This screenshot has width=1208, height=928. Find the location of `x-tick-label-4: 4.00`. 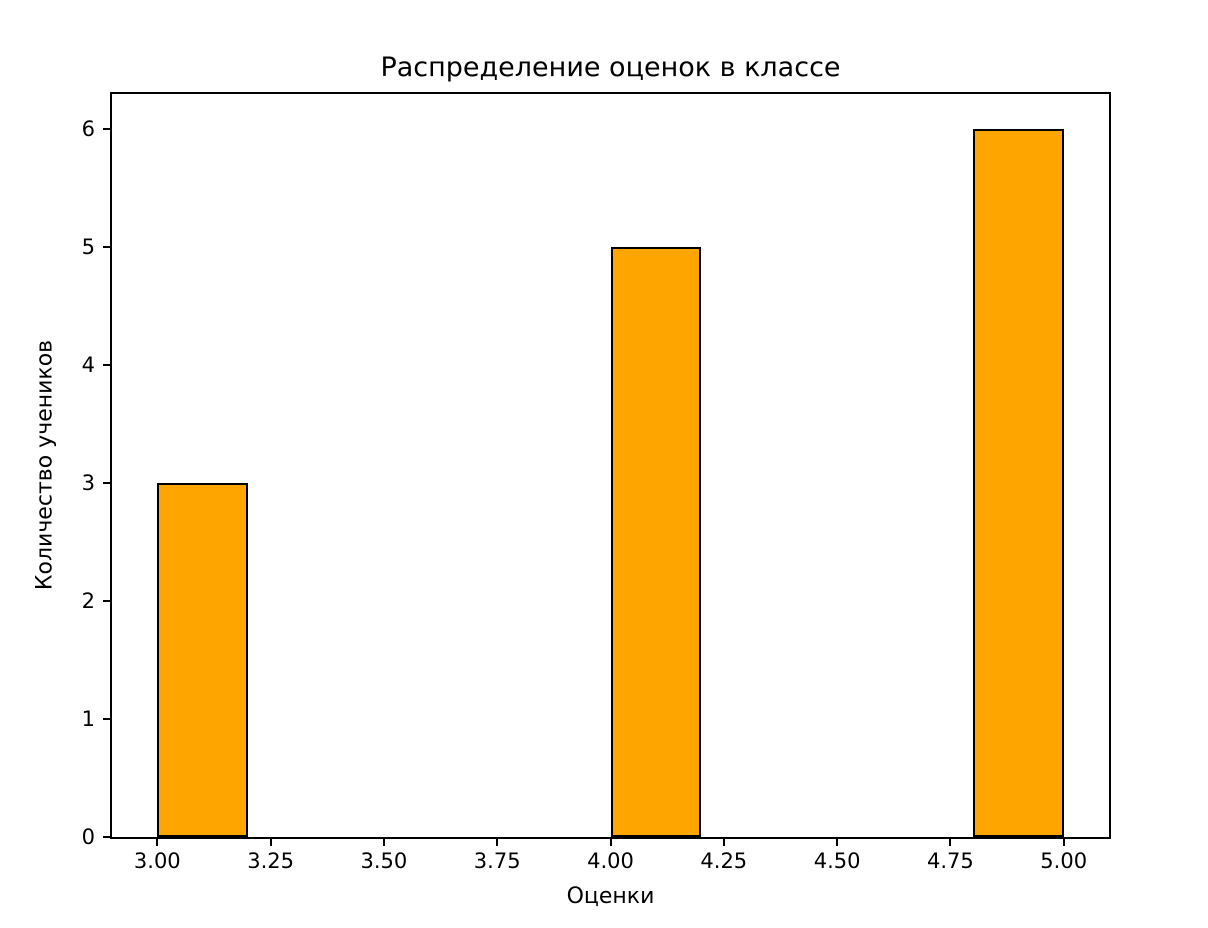

x-tick-label-4: 4.00 is located at coordinates (610, 861).